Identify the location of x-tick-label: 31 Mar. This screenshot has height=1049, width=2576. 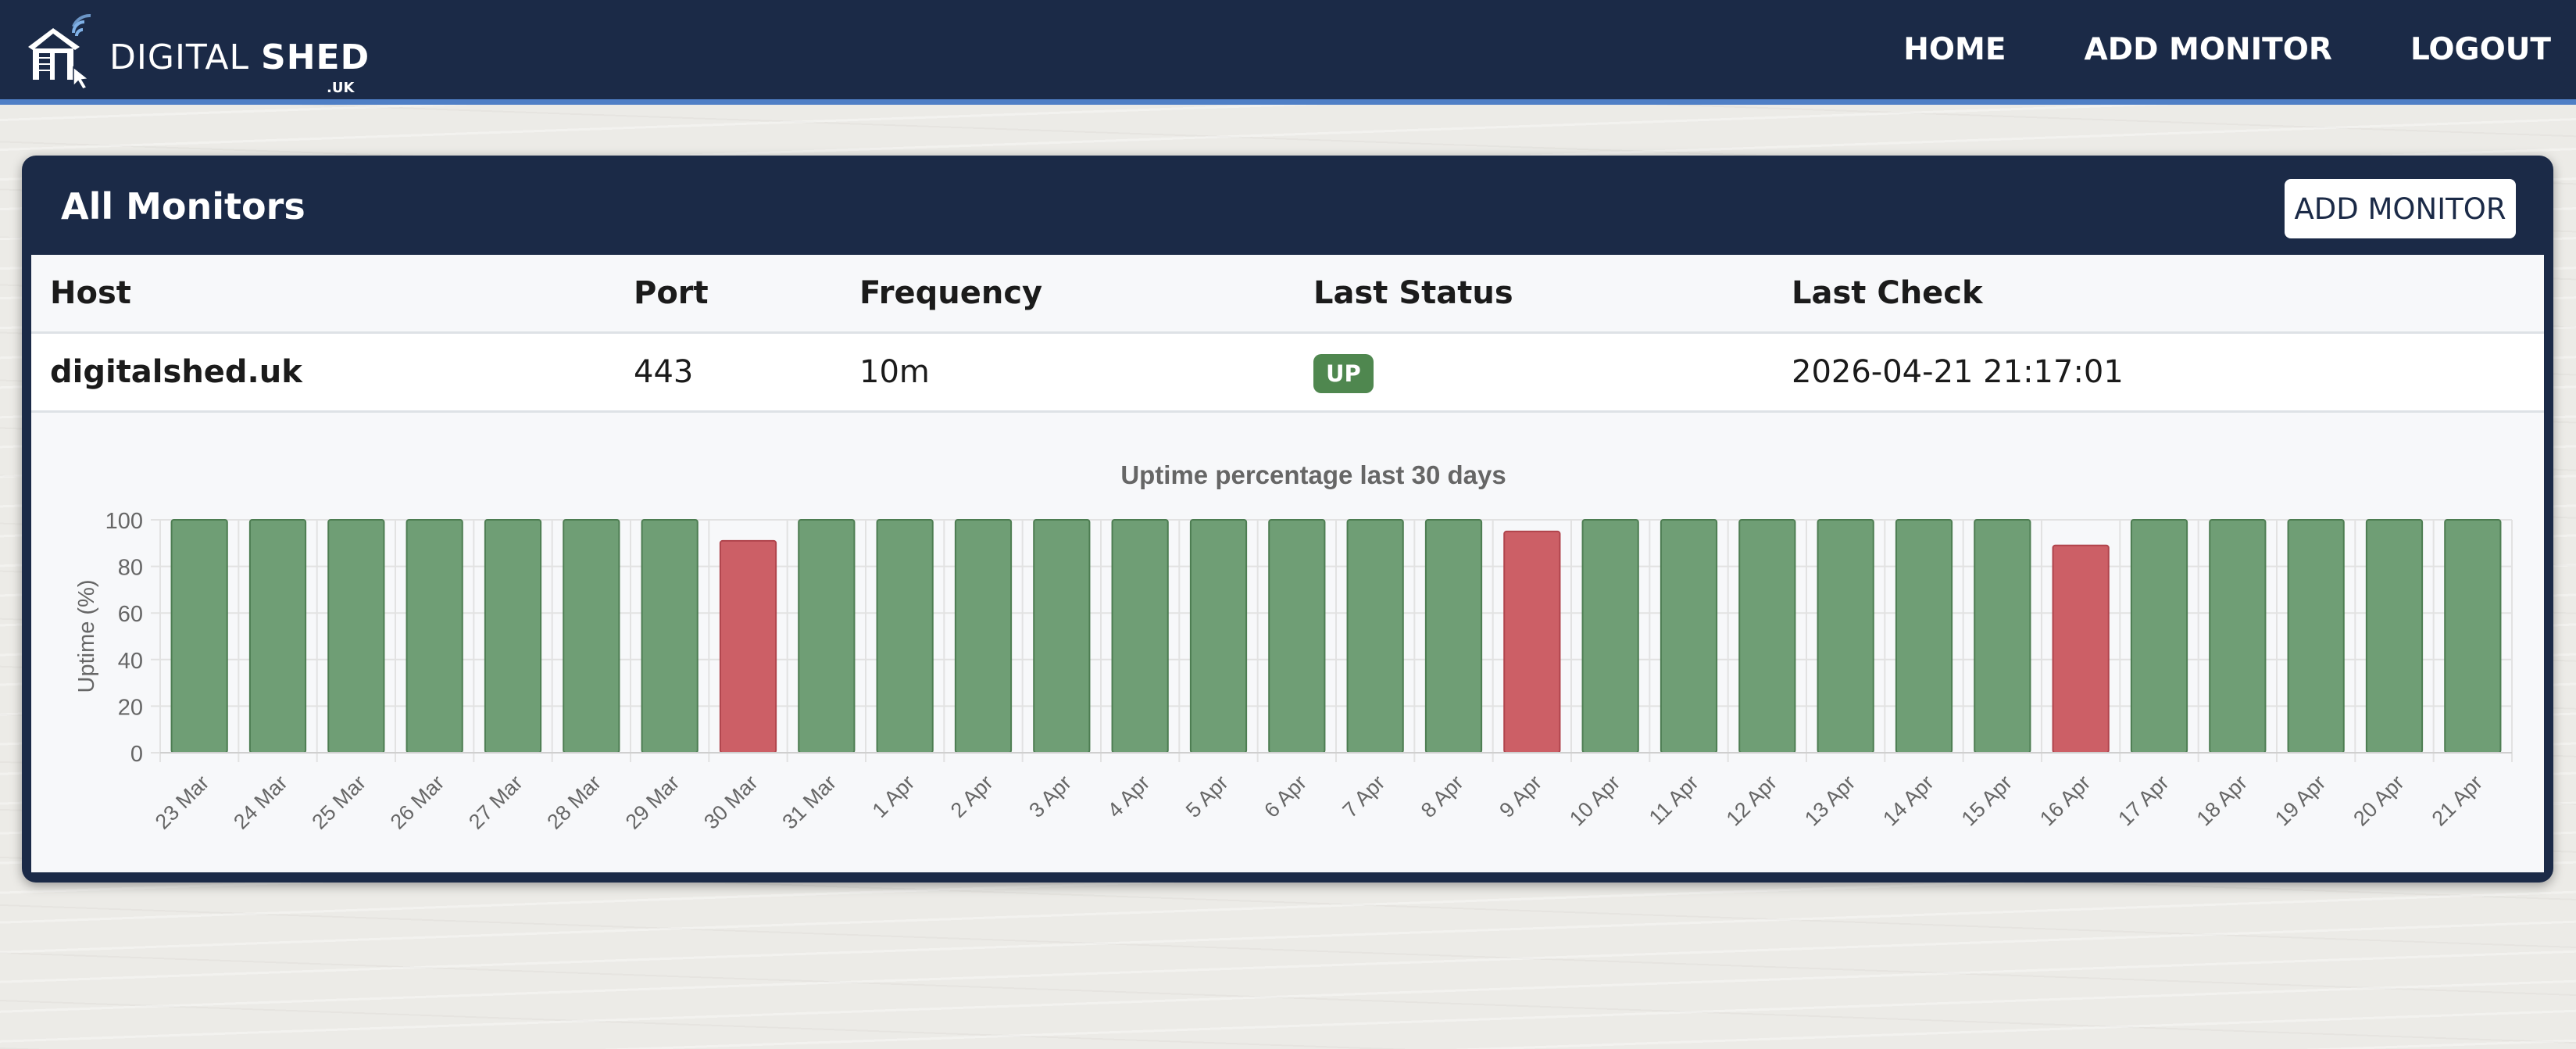
(809, 802).